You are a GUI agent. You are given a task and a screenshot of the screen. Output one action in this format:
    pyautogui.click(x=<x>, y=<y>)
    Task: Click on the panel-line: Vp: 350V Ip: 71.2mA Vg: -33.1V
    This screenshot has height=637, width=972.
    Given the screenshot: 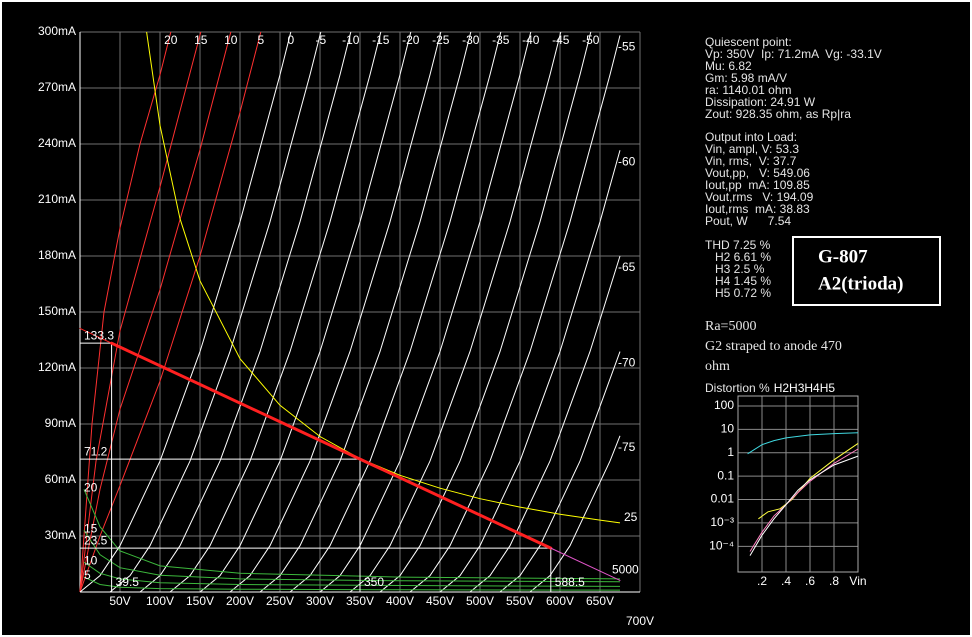 What is the action you would take?
    pyautogui.click(x=793, y=54)
    